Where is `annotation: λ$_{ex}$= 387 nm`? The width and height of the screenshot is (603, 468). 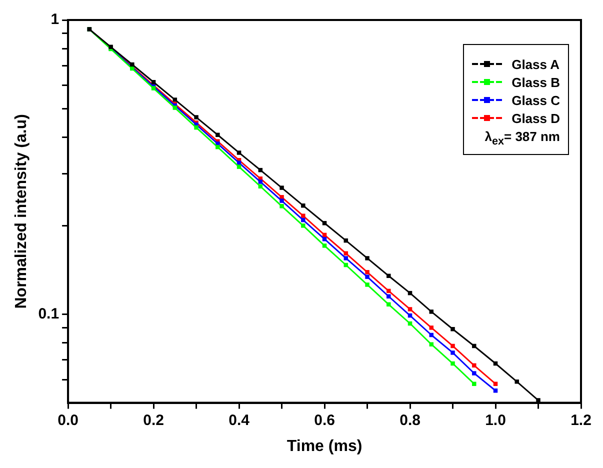 annotation: λ$_{ex}$= 387 nm is located at coordinates (522, 138).